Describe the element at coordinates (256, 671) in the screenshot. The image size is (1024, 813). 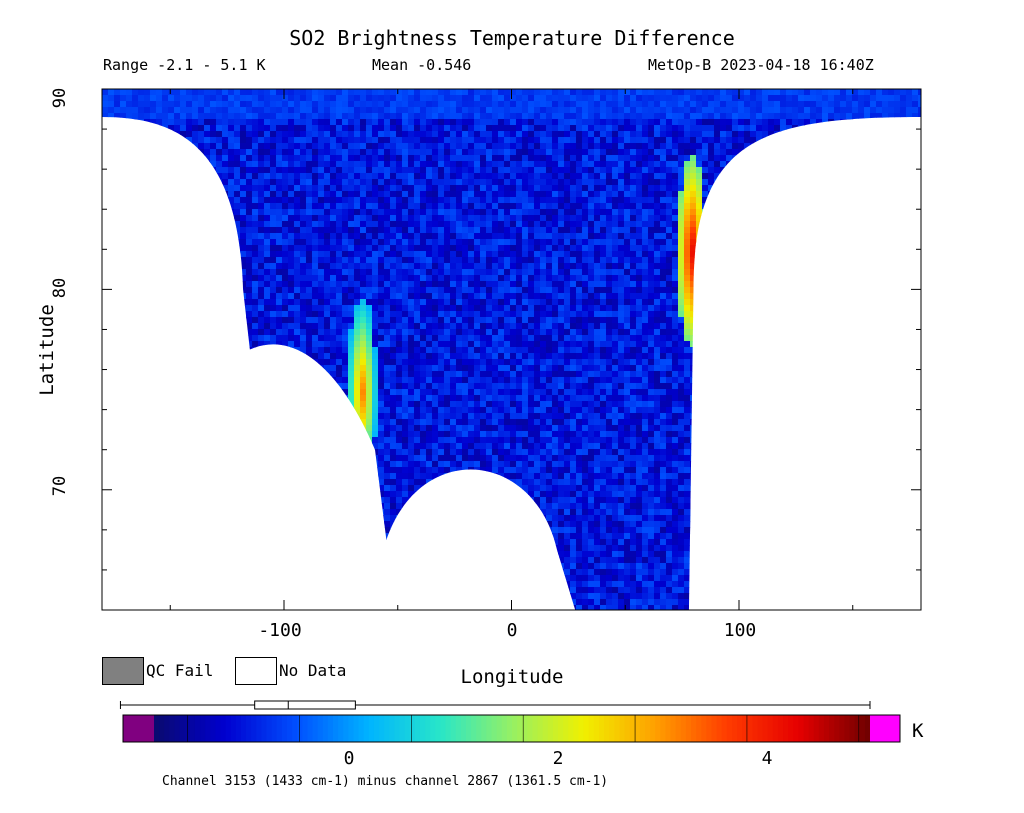
I see `no-data-swatch` at that location.